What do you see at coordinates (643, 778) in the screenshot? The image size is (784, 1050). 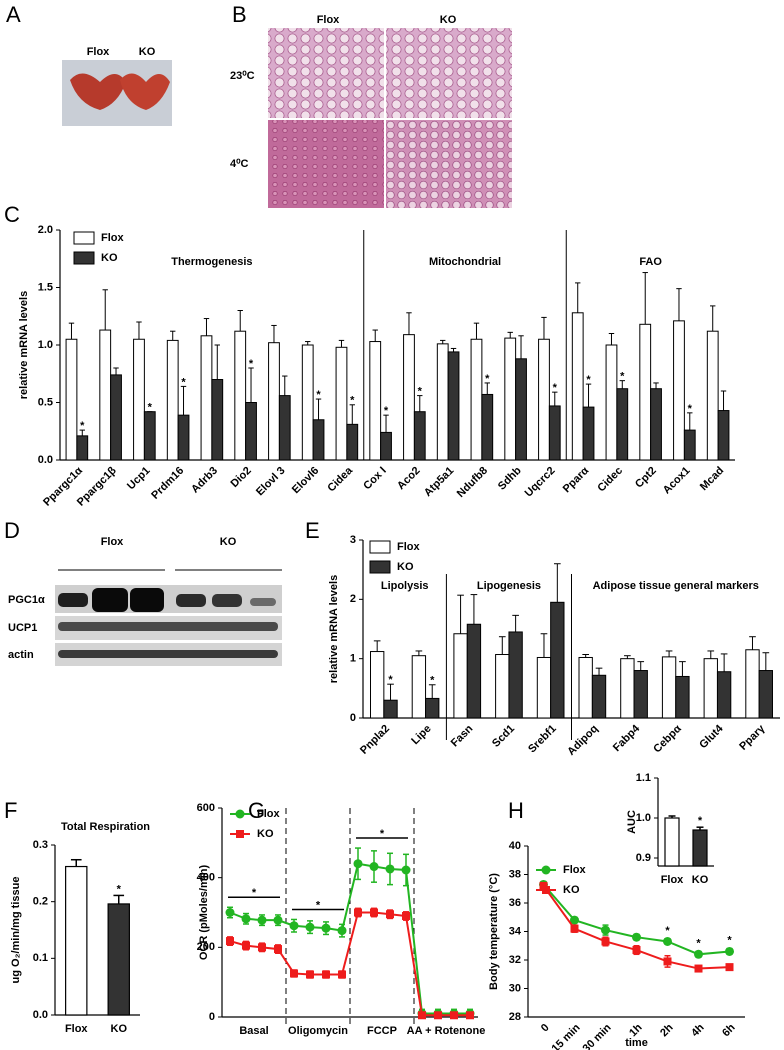 I see `y-tick-label: 1.1` at bounding box center [643, 778].